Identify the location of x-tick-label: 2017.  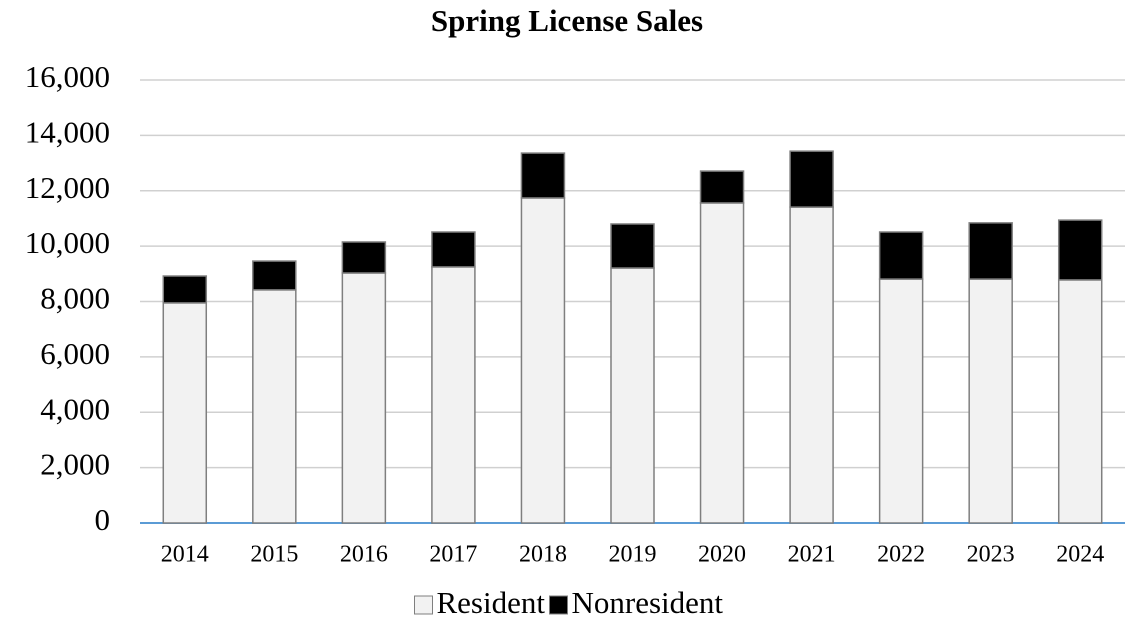
(453, 555).